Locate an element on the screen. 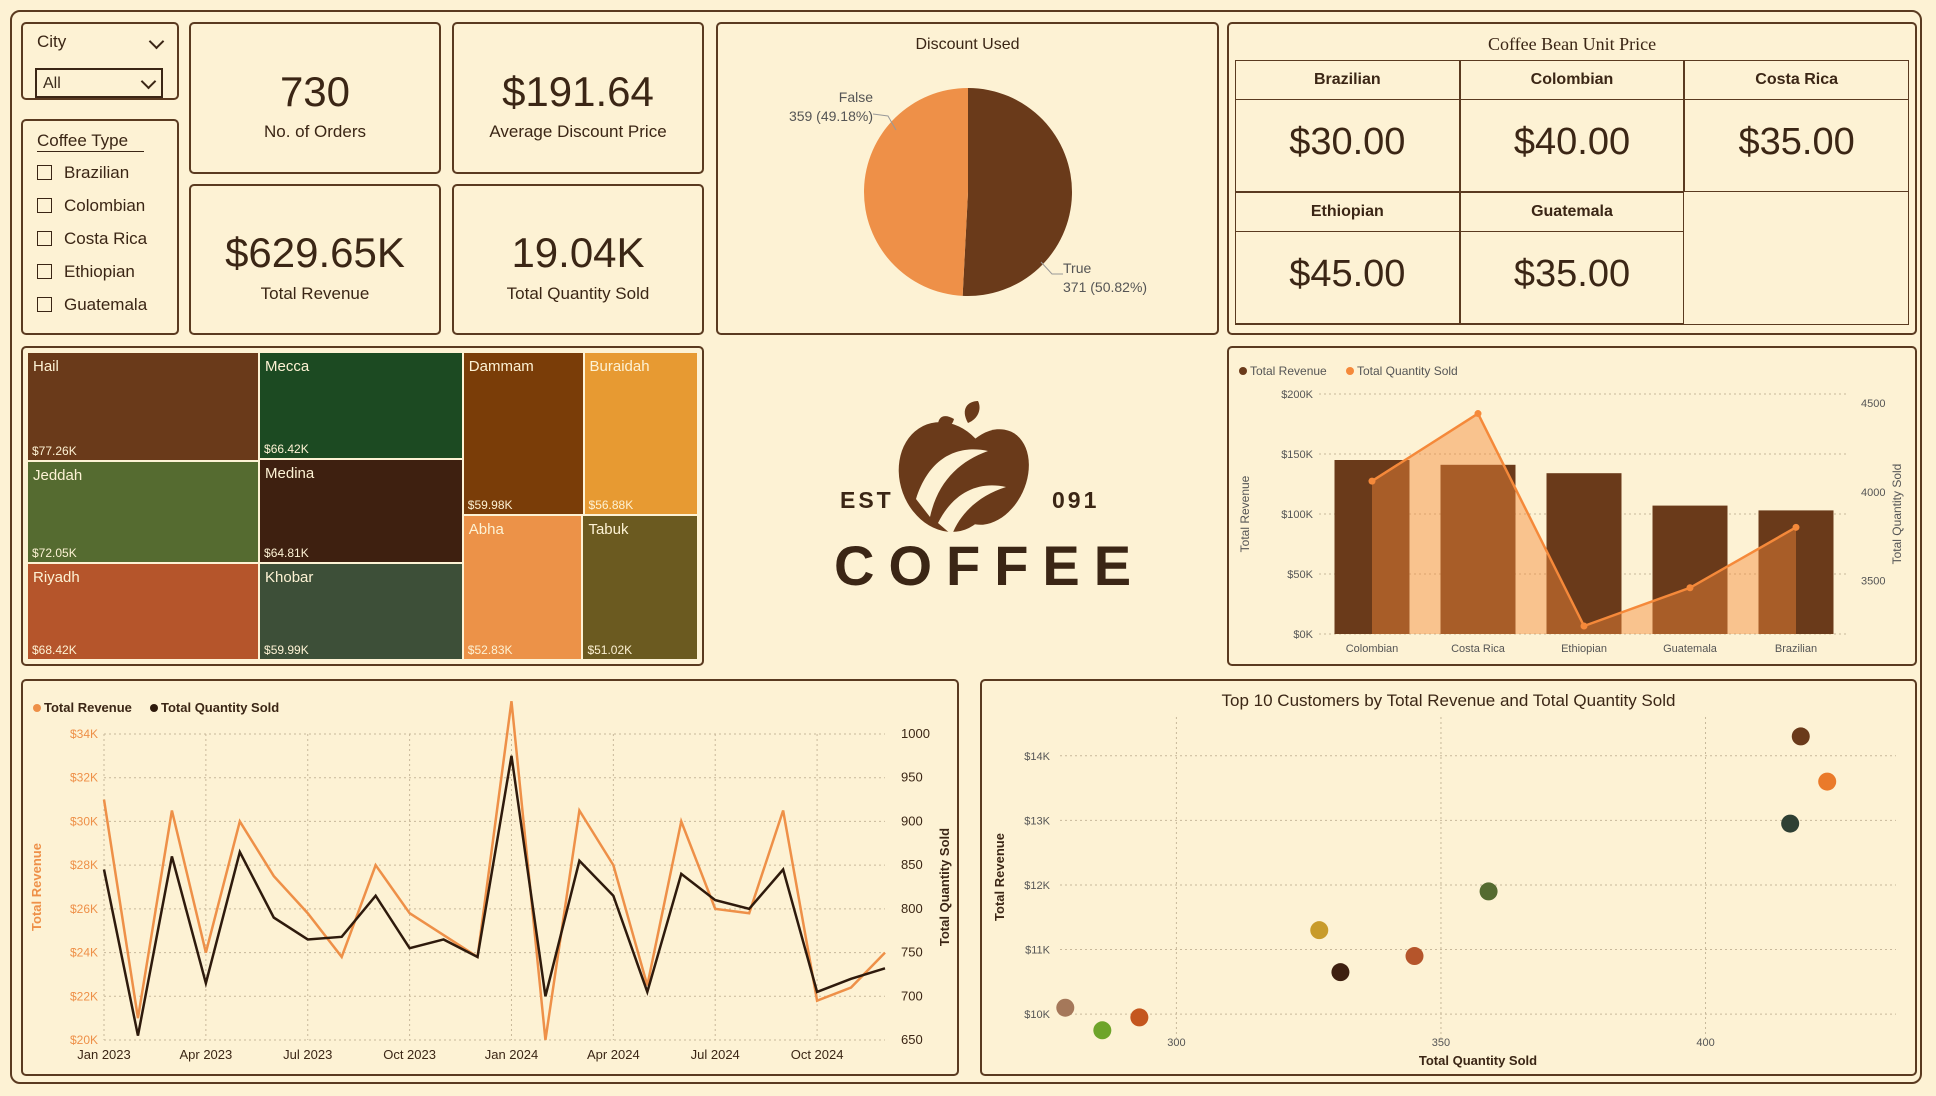  price-cell-value: $35.00 is located at coordinates (1796, 142).